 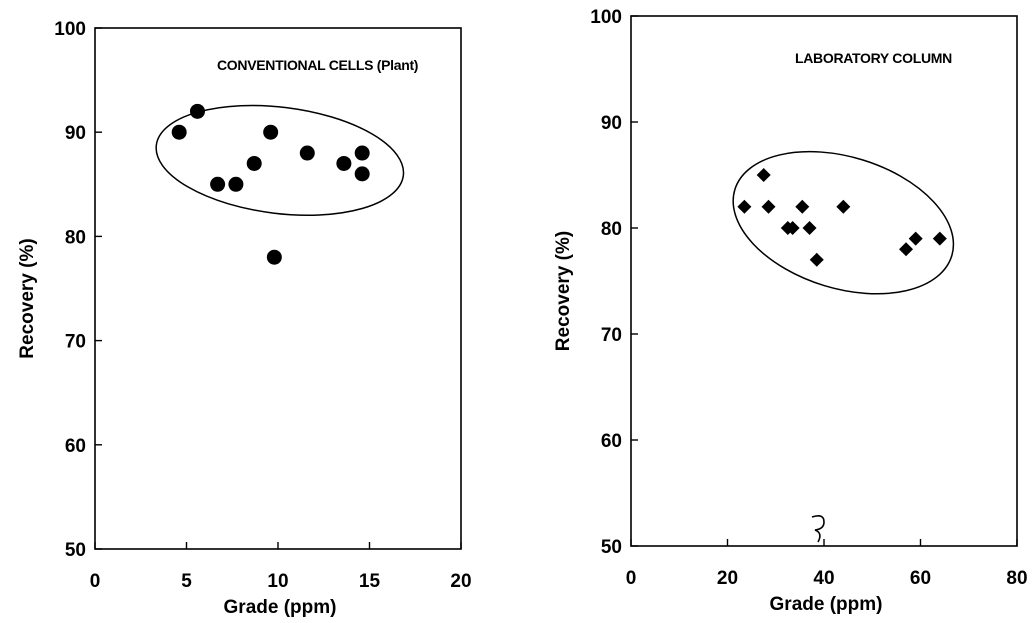 I want to click on x-tick-label: 5, so click(x=186, y=581).